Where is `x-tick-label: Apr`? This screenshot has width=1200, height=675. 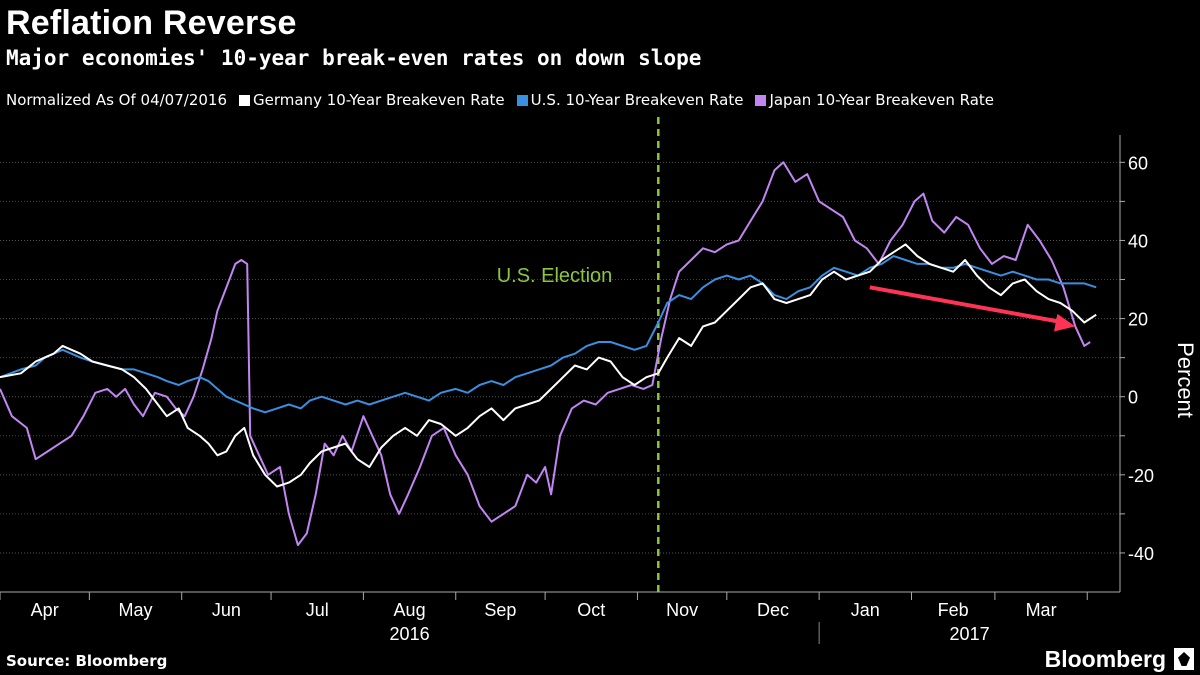 x-tick-label: Apr is located at coordinates (45, 610).